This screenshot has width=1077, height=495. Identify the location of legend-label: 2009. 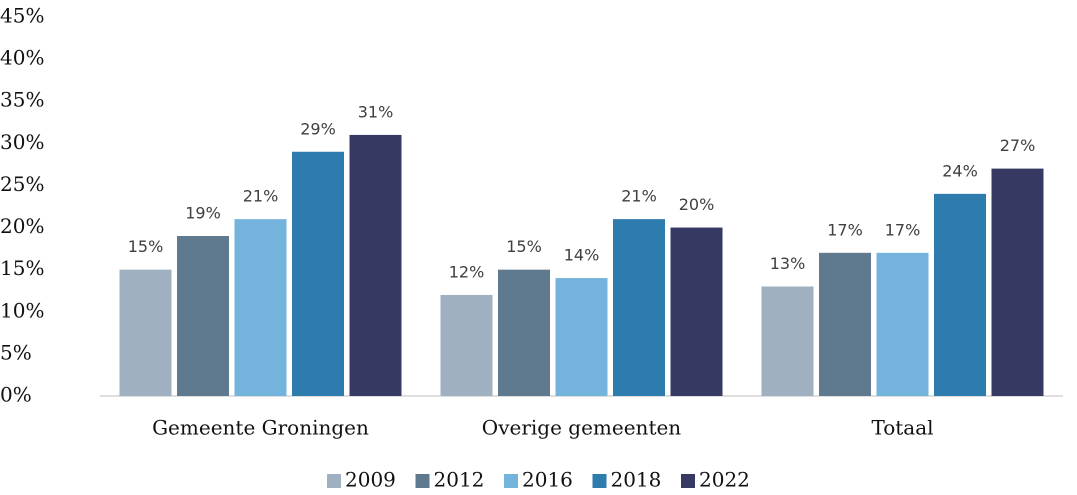
(370, 480).